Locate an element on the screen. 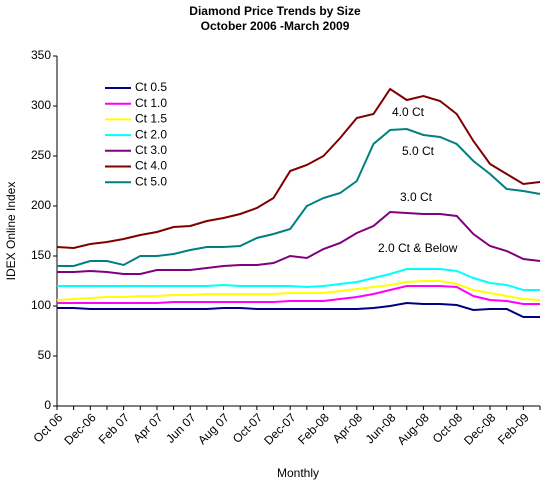 The image size is (548, 483). y-axis-label: IDEX Online Index is located at coordinates (11, 231).